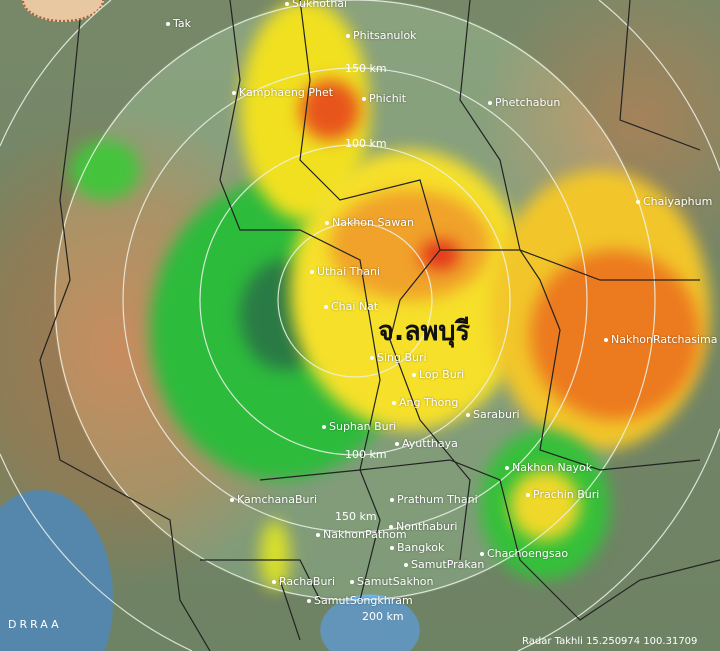  I want to click on city-label: Uthai Thani, so click(345, 271).